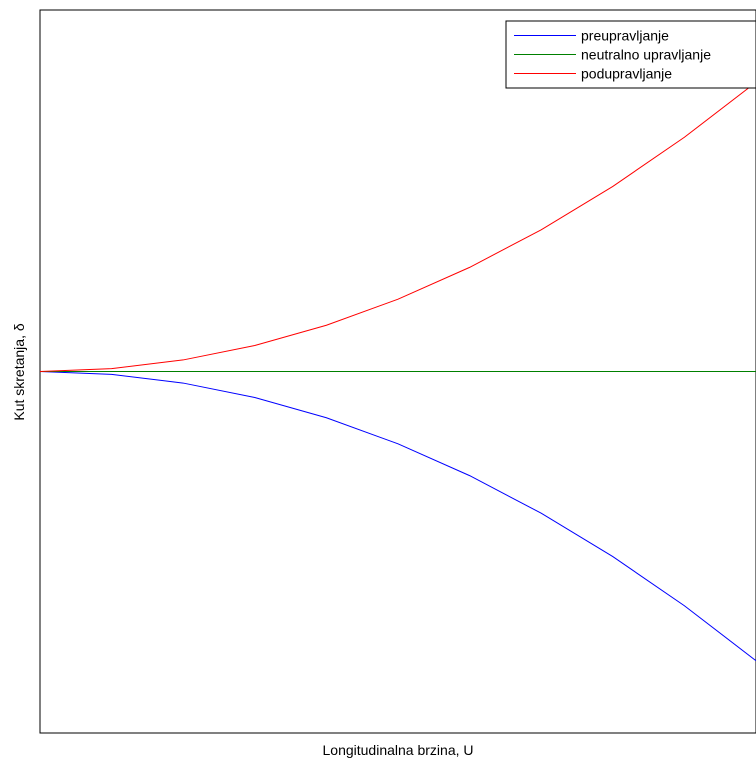 The image size is (756, 765). Describe the element at coordinates (19, 371) in the screenshot. I see `y-axis-label: Kut skretanja, δ` at that location.